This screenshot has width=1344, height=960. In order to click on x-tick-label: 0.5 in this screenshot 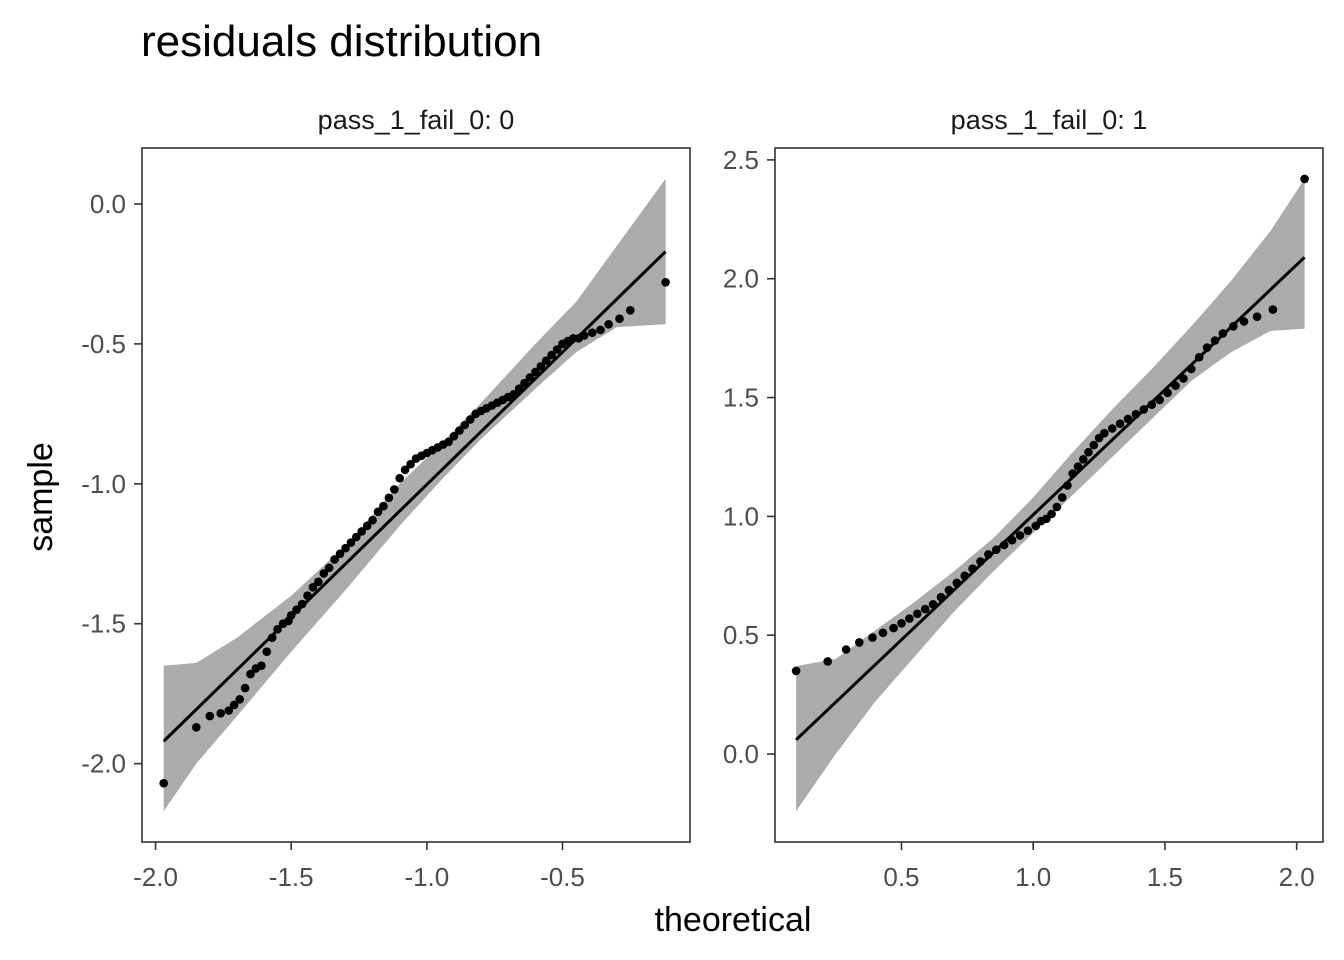, I will do `click(901, 877)`.